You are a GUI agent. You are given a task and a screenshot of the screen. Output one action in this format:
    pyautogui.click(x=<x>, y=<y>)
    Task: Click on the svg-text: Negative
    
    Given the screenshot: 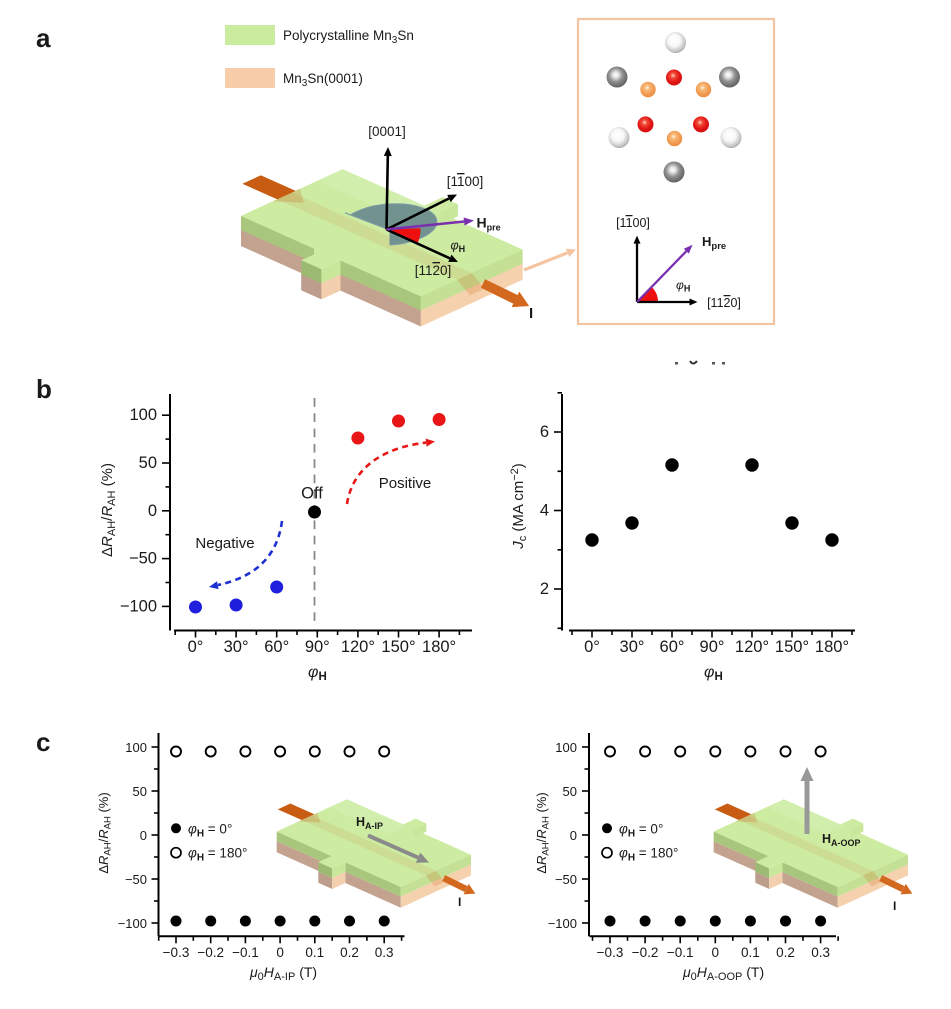 What is the action you would take?
    pyautogui.click(x=224, y=543)
    